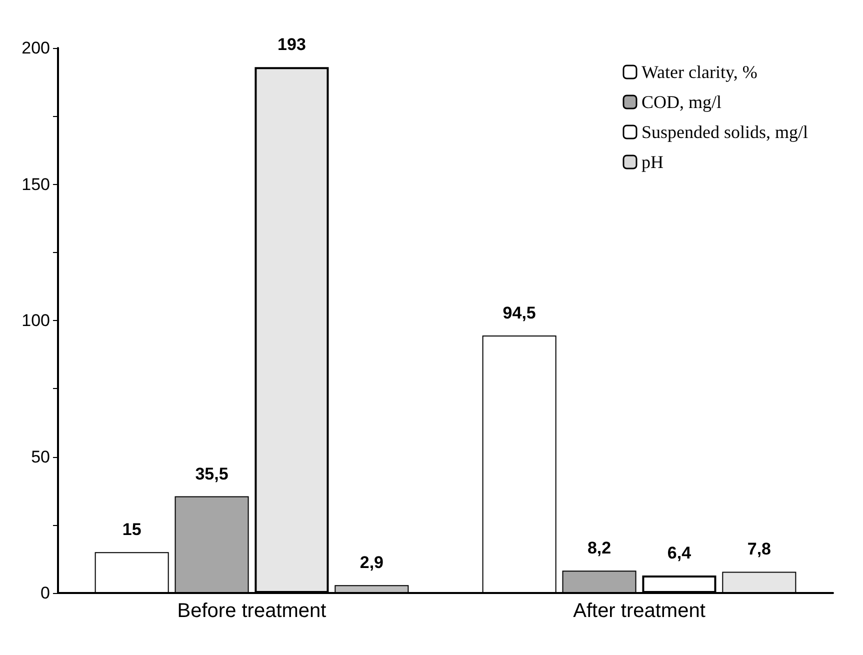 The height and width of the screenshot is (655, 863). Describe the element at coordinates (639, 611) in the screenshot. I see `x-tick-label: After treatment` at that location.